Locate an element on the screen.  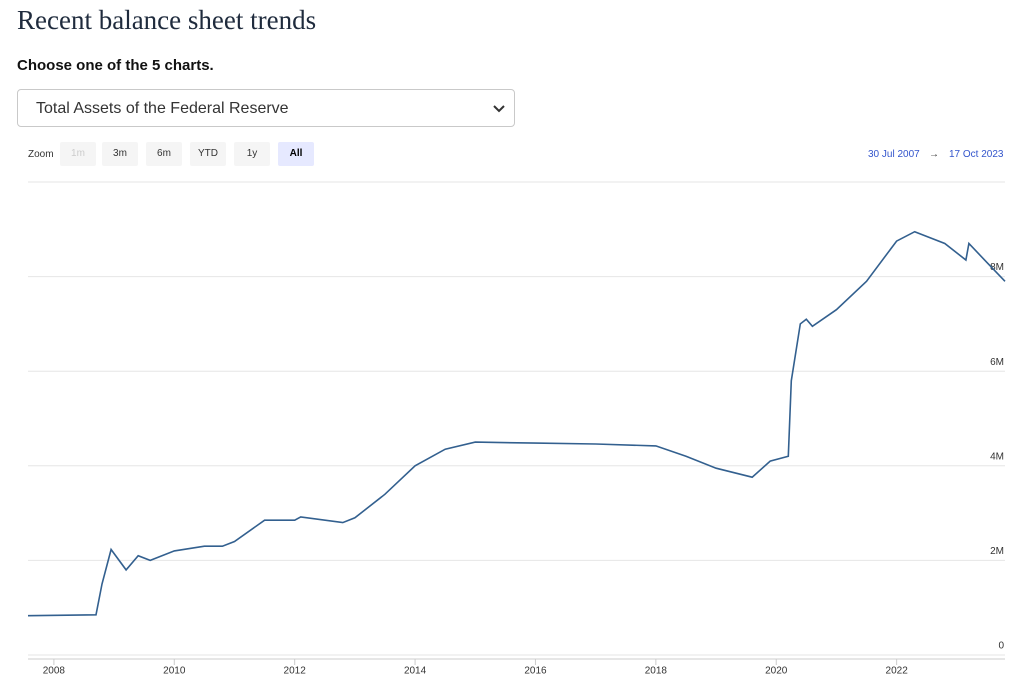
y-tick-label: 4M is located at coordinates (997, 456).